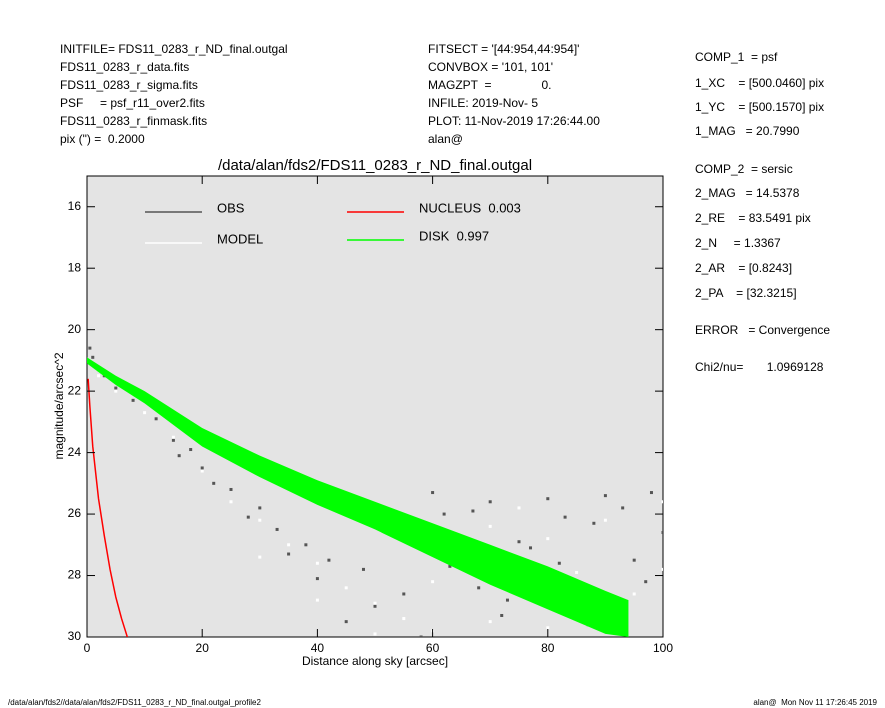 Image resolution: width=885 pixels, height=708 pixels. Describe the element at coordinates (203, 648) in the screenshot. I see `x-tick-label: 20` at that location.